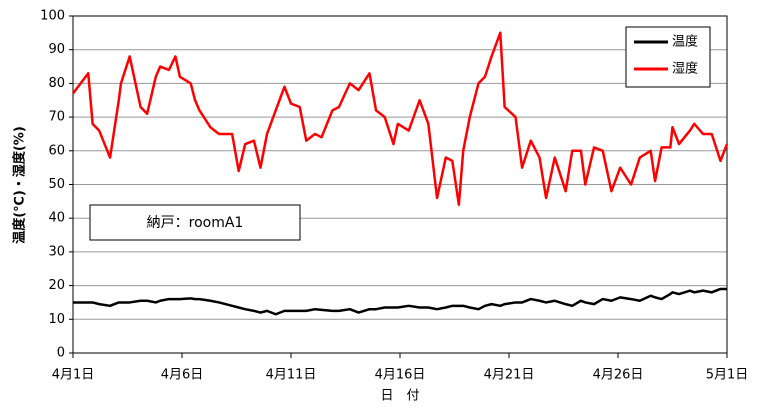  I want to click on annotation-box, so click(195, 222).